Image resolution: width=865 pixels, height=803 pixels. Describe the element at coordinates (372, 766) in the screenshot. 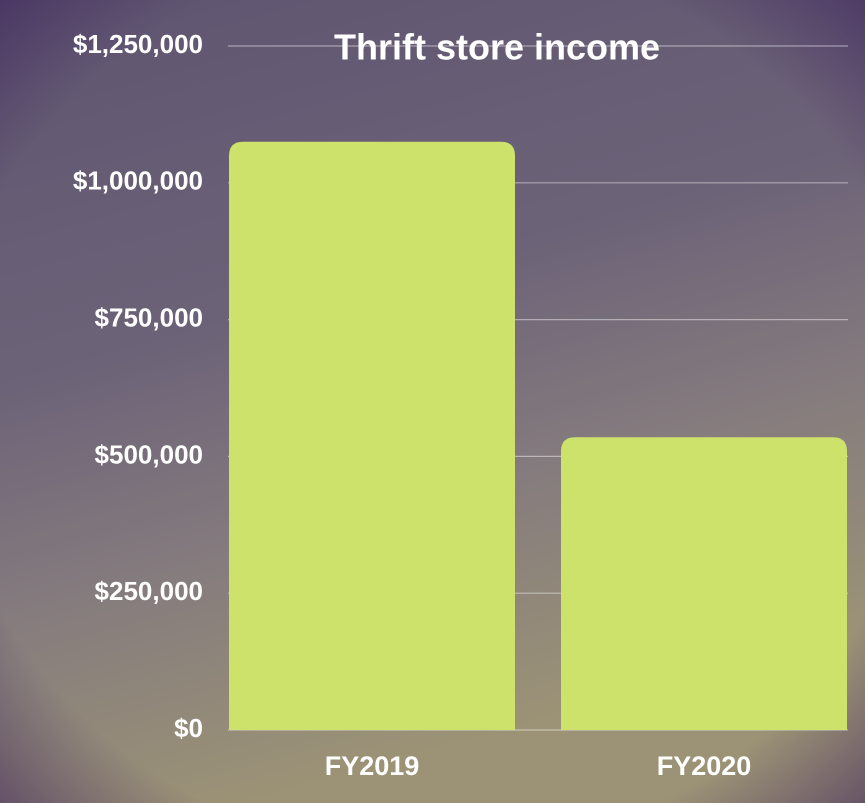

I see `x-tick-label: FY2019` at that location.